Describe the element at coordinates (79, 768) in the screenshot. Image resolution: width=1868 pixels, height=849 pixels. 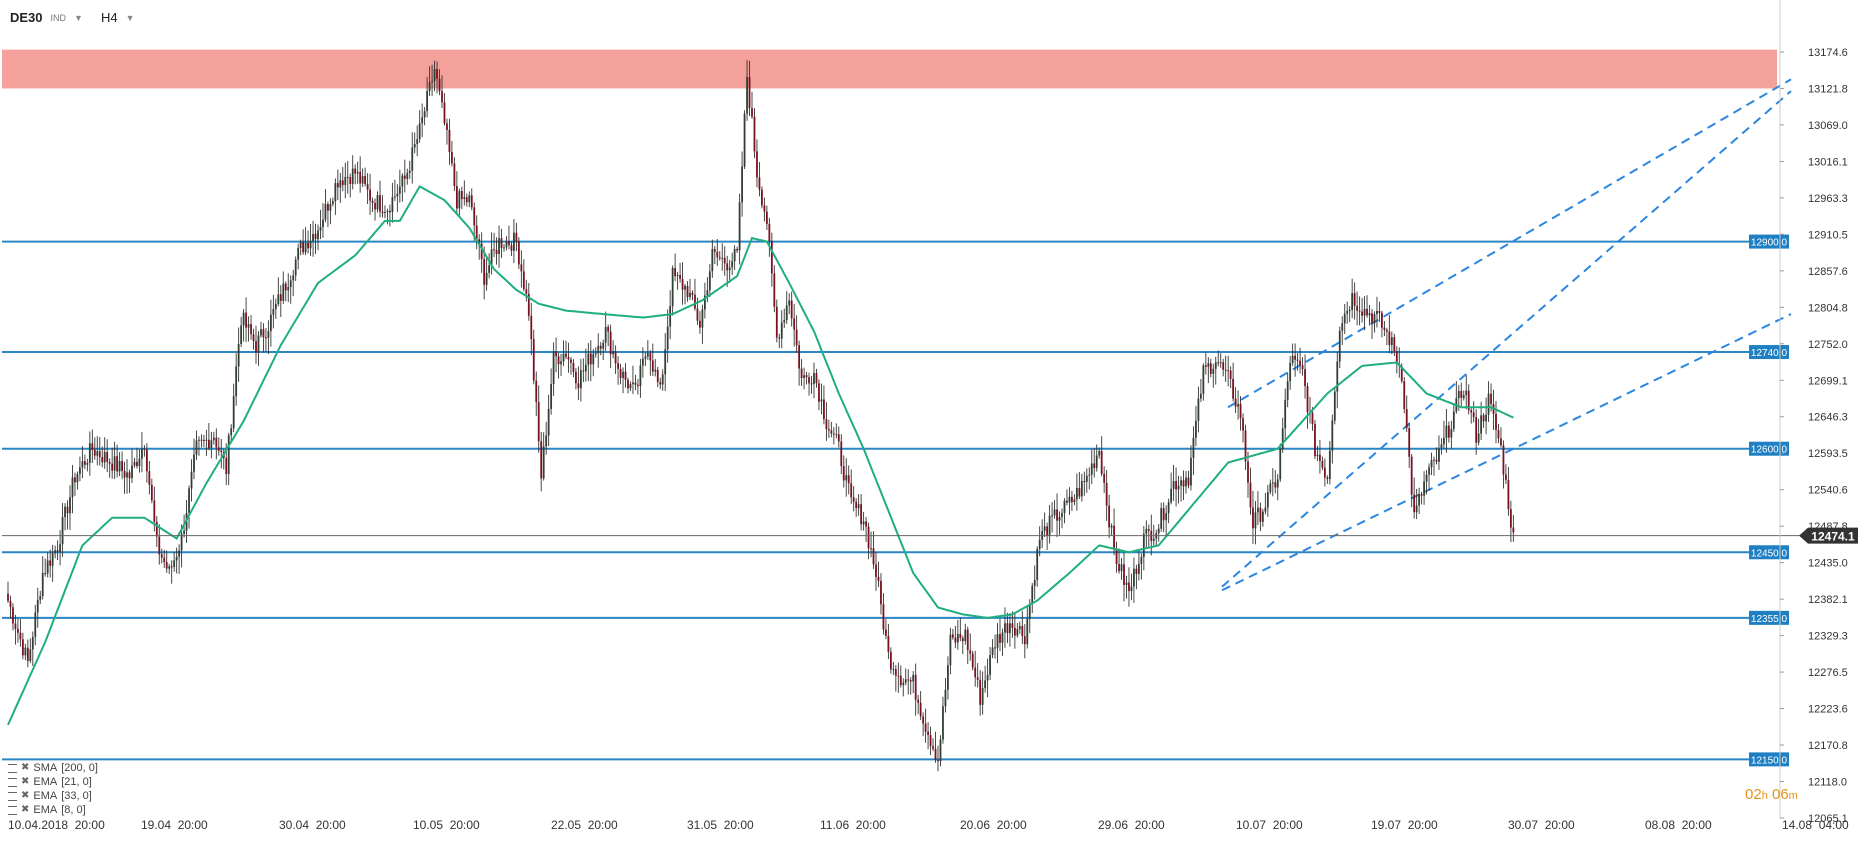
I see `indicator-params: [200, 0]` at that location.